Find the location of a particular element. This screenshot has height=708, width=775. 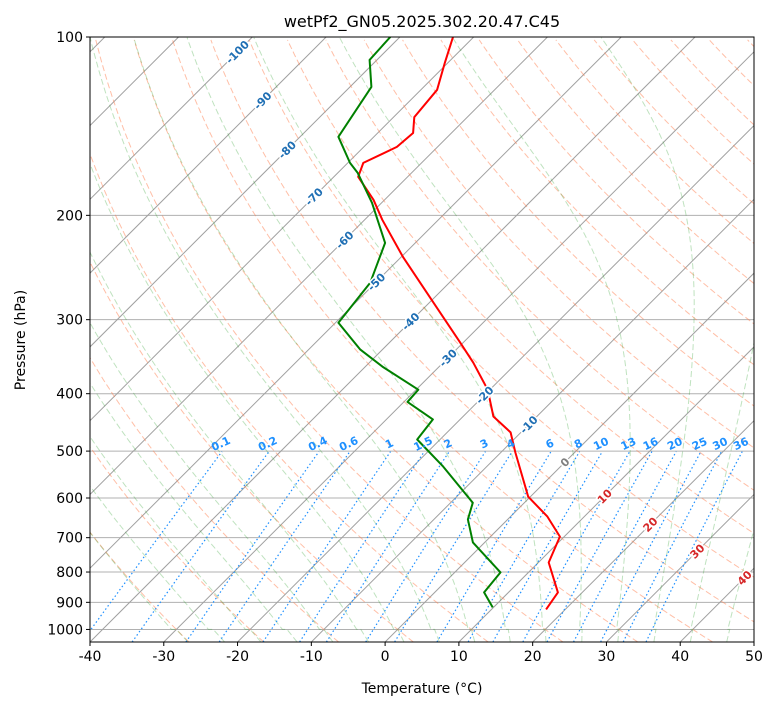

y-tick-label: 500 is located at coordinates (69, 452).